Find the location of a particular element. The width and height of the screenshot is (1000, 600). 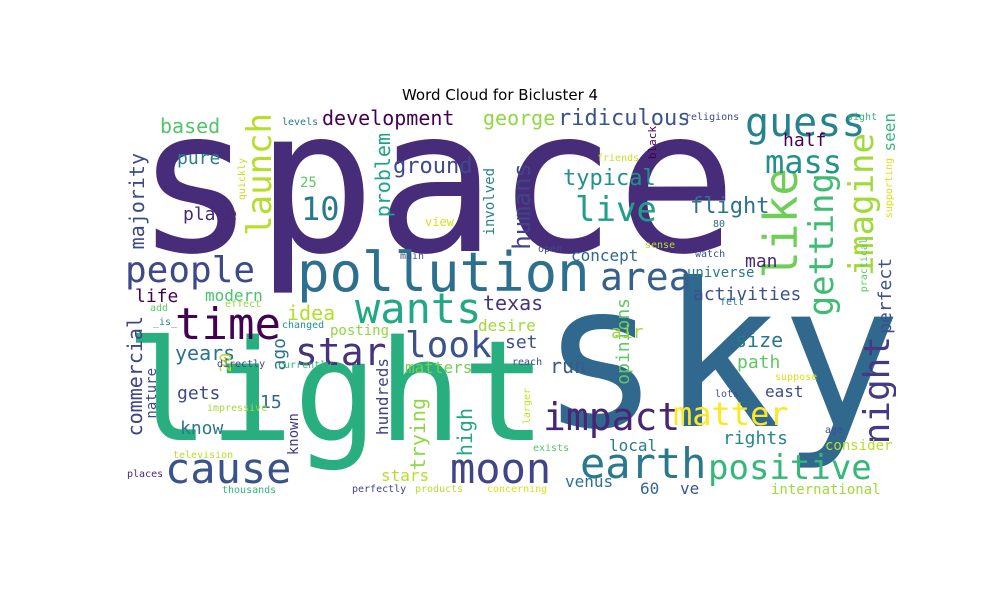

word-know: know is located at coordinates (202, 428).